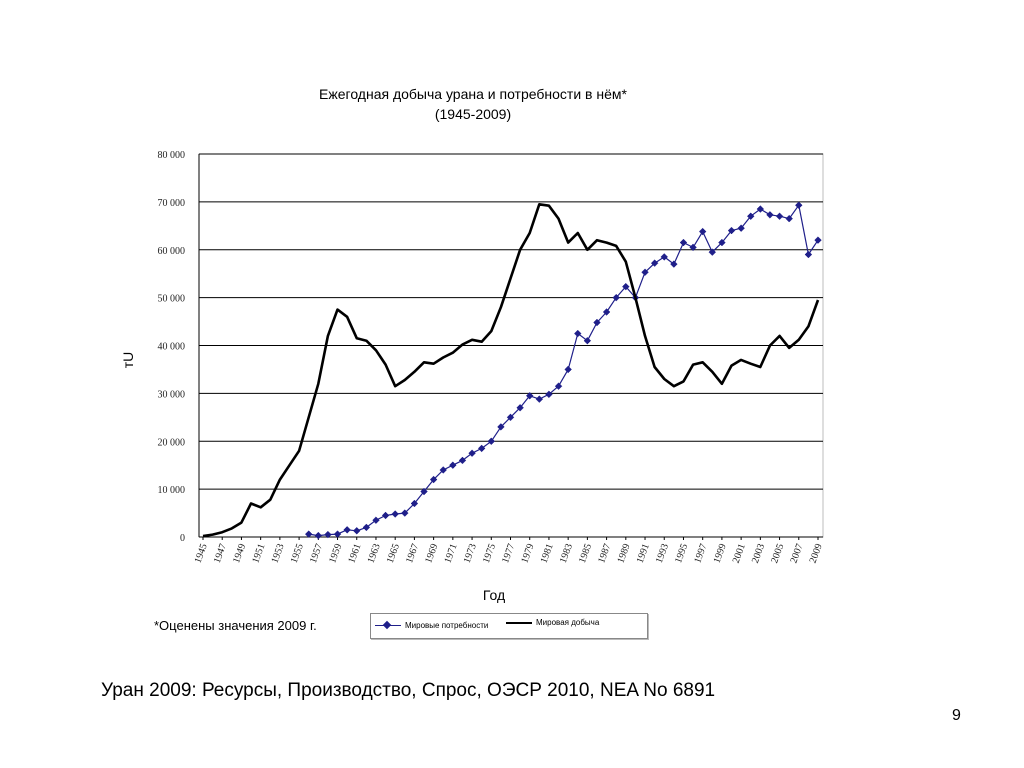 This screenshot has height=768, width=1024. What do you see at coordinates (566, 553) in the screenshot?
I see `x-tick-label: 1983` at bounding box center [566, 553].